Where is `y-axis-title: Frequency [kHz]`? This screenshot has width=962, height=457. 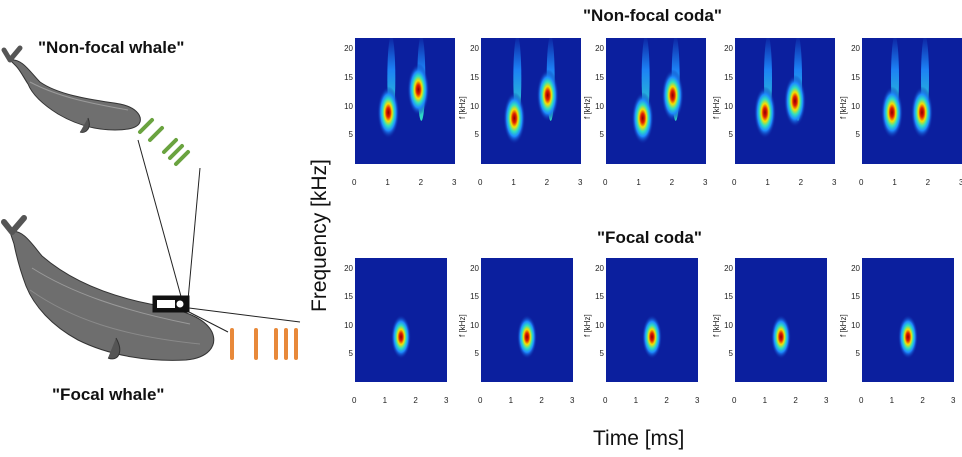 y-axis-title: Frequency [kHz] is located at coordinates (319, 235).